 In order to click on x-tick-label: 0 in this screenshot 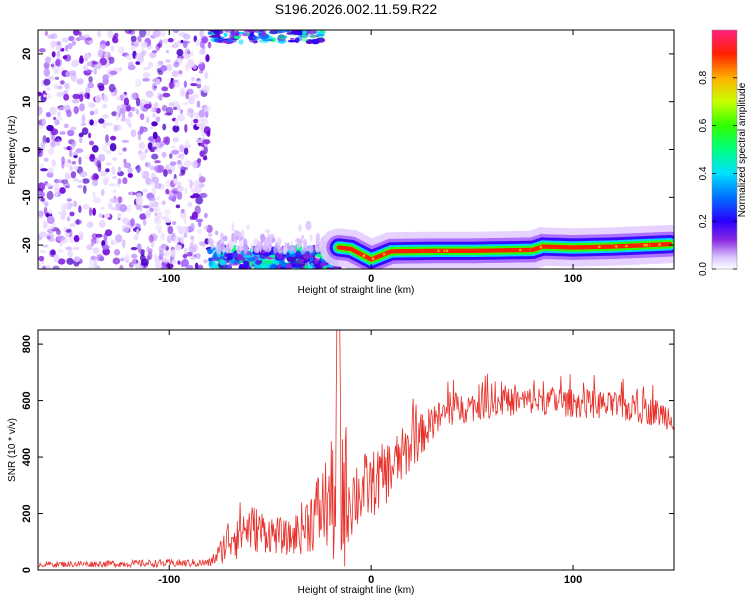, I will do `click(371, 279)`.